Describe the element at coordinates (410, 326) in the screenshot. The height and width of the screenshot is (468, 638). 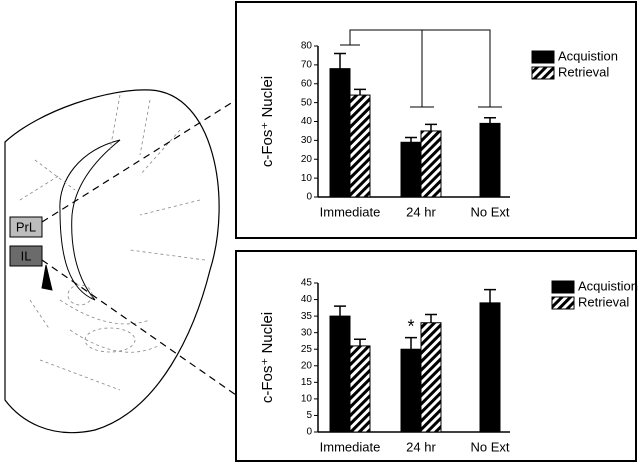
I see `annotation: *` at that location.